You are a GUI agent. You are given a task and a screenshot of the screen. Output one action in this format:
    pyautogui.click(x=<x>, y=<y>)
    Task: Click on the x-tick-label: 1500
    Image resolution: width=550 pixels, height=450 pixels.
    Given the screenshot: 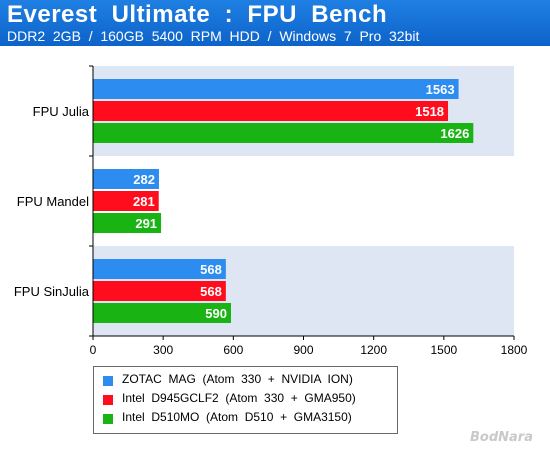 What is the action you would take?
    pyautogui.click(x=443, y=350)
    